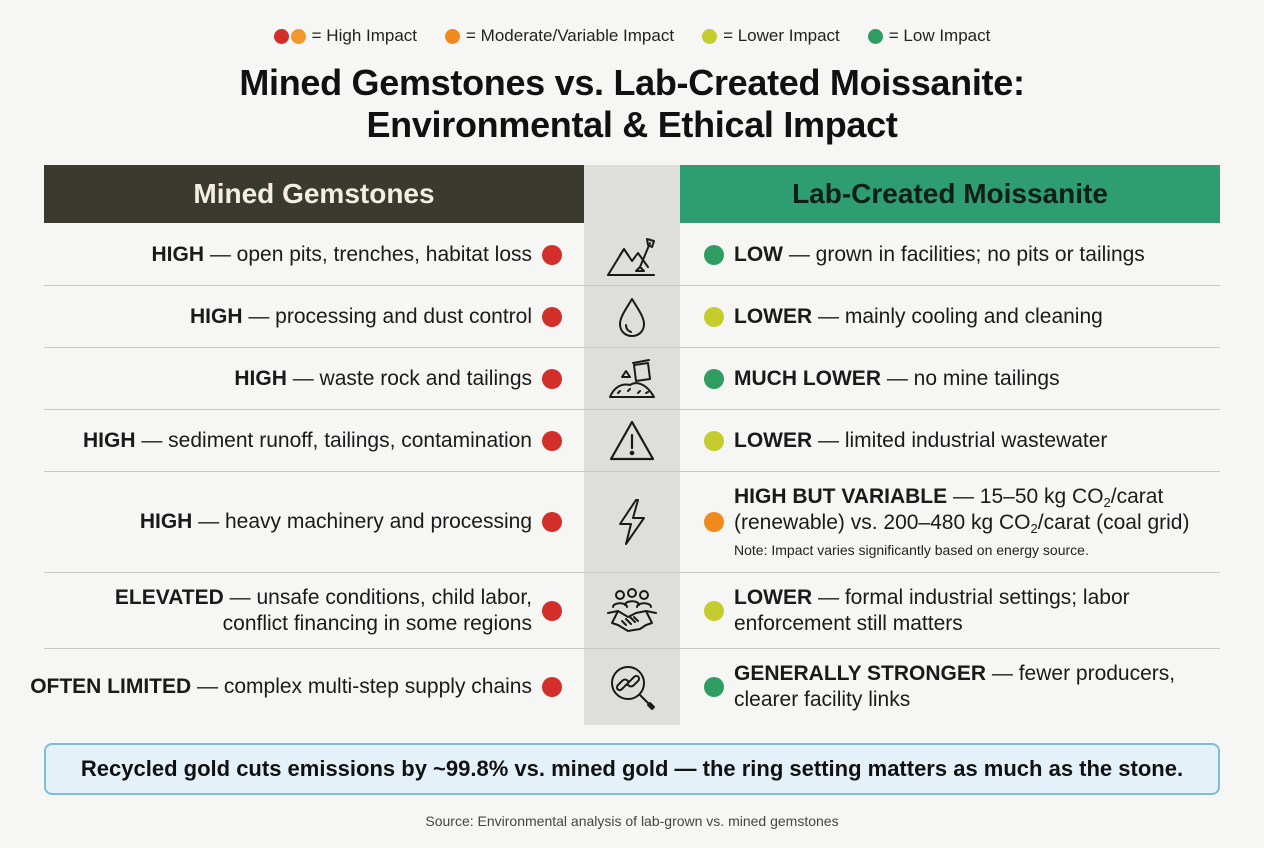 The image size is (1264, 848). I want to click on moissanite-detail: — limited industrial wastewater, so click(960, 440).